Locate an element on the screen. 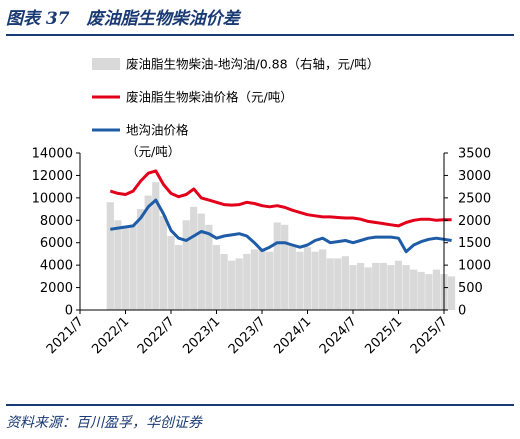  left-tick-label: 0 is located at coordinates (69, 311).